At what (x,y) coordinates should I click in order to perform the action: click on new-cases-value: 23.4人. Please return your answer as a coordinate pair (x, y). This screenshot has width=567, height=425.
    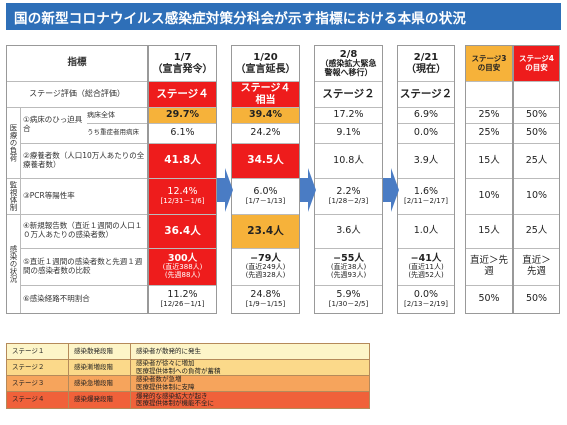
    Looking at the image, I should click on (265, 231).